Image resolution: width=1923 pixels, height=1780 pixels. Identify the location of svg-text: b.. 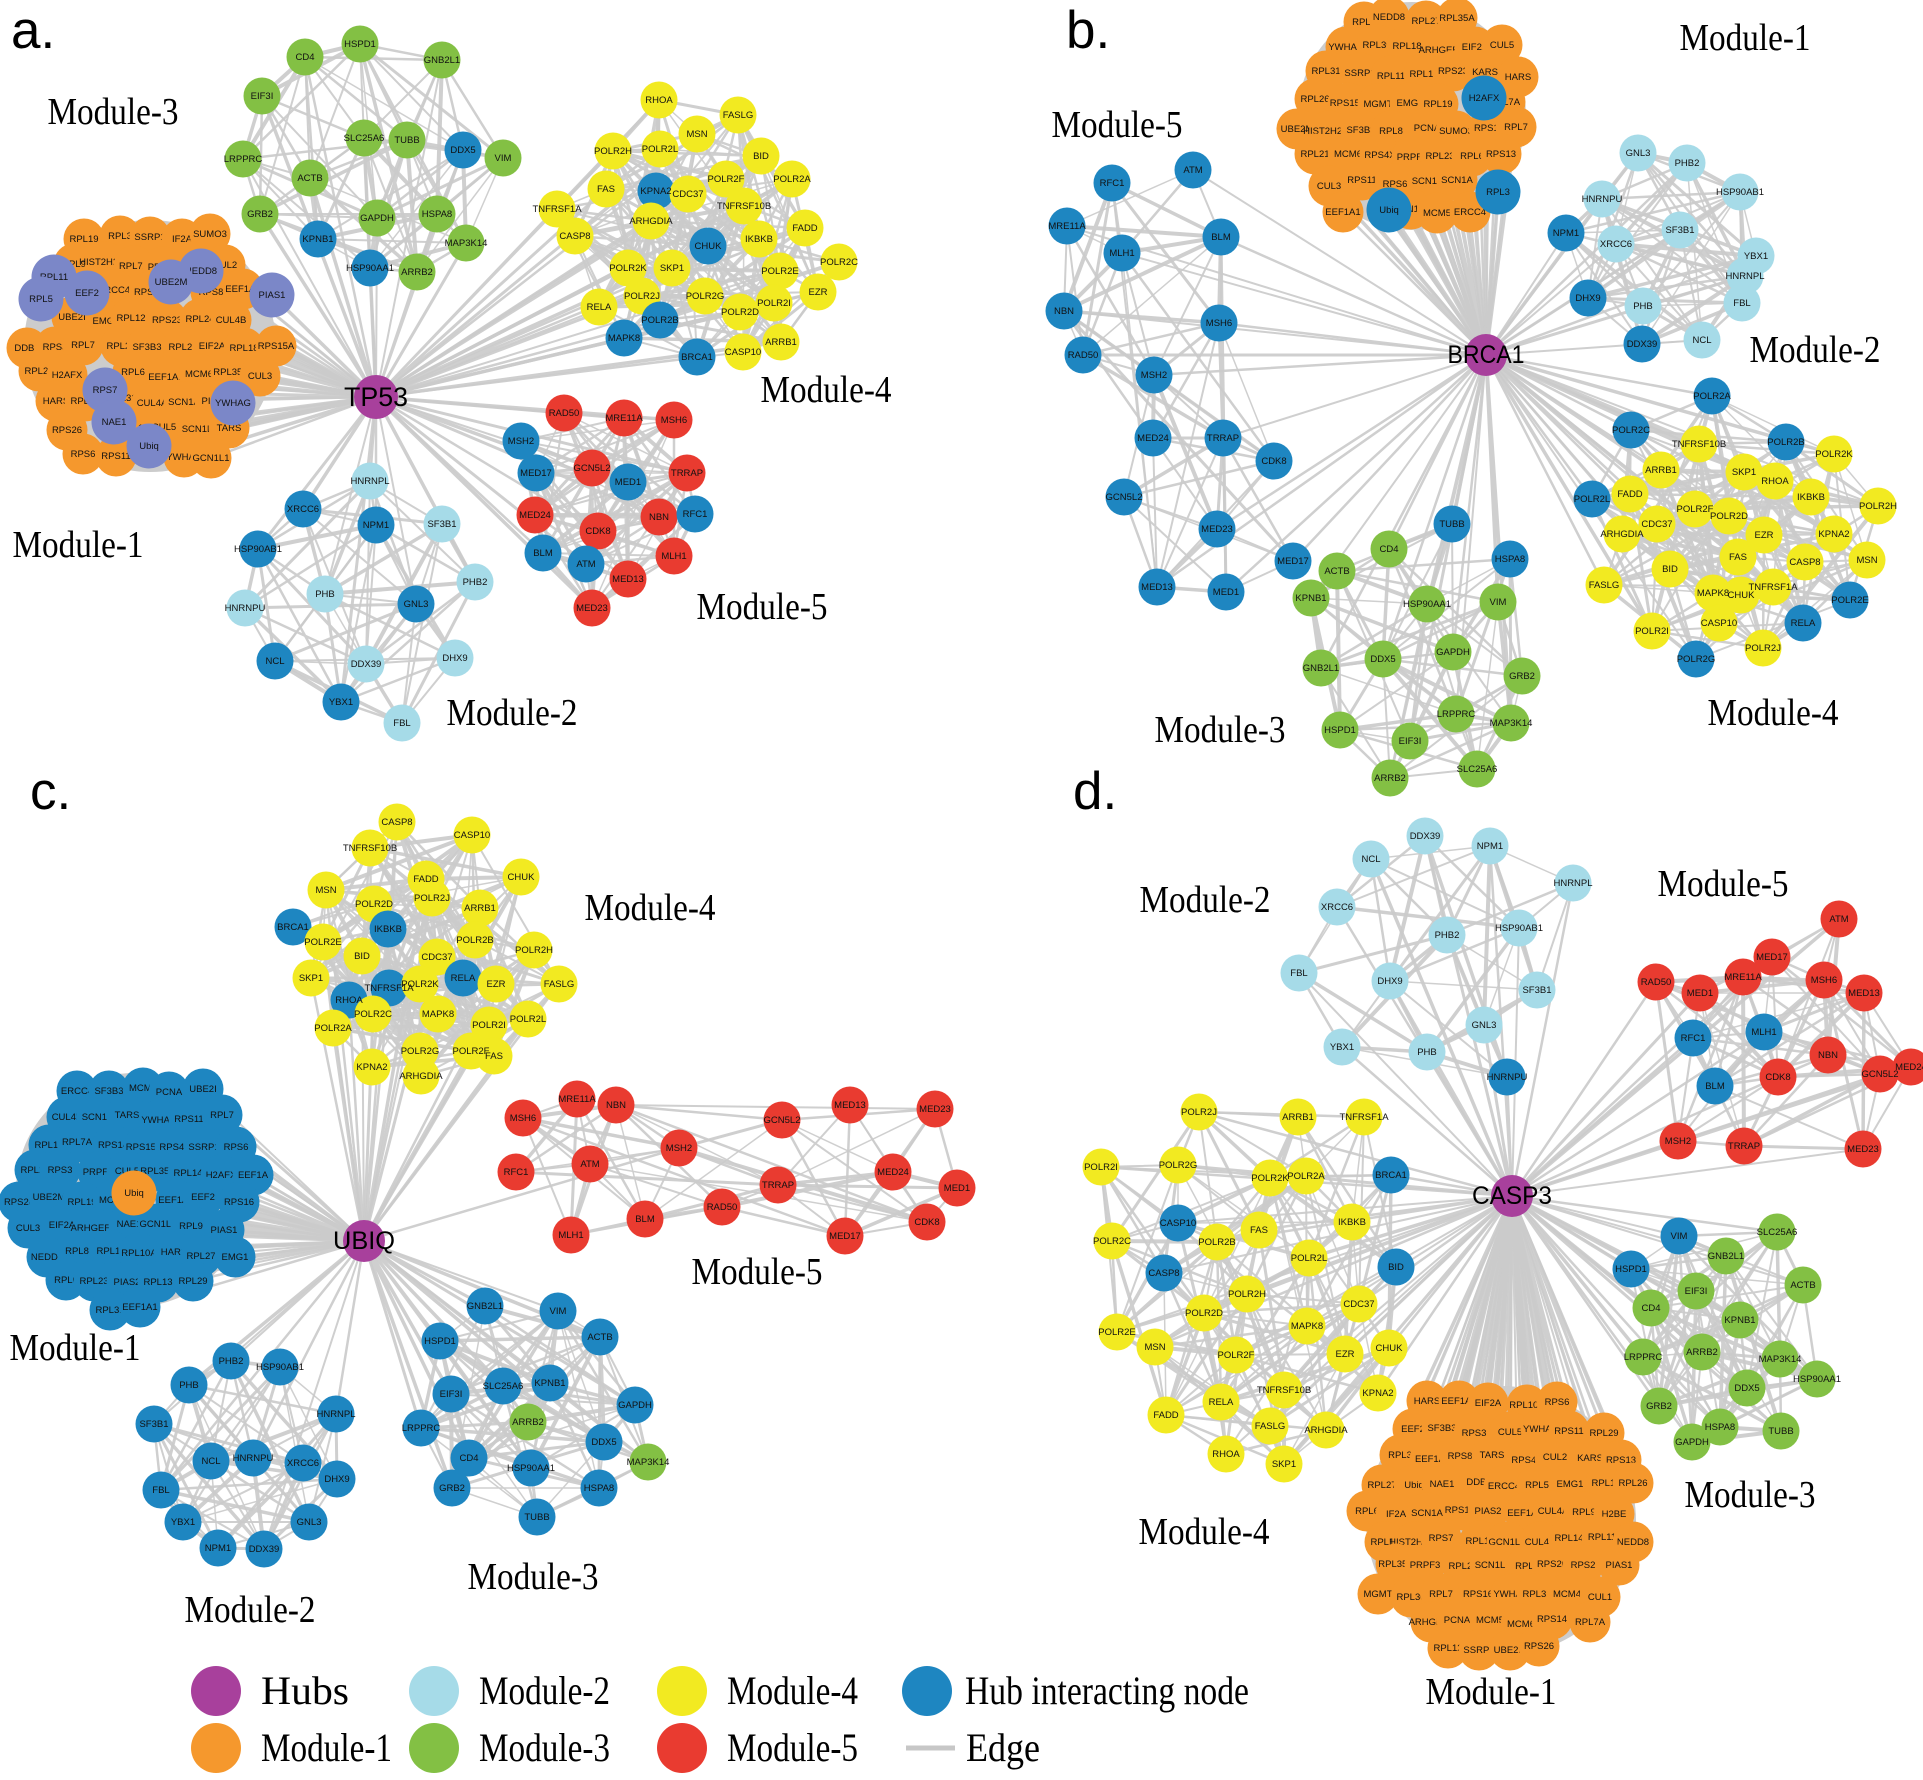
(1088, 30).